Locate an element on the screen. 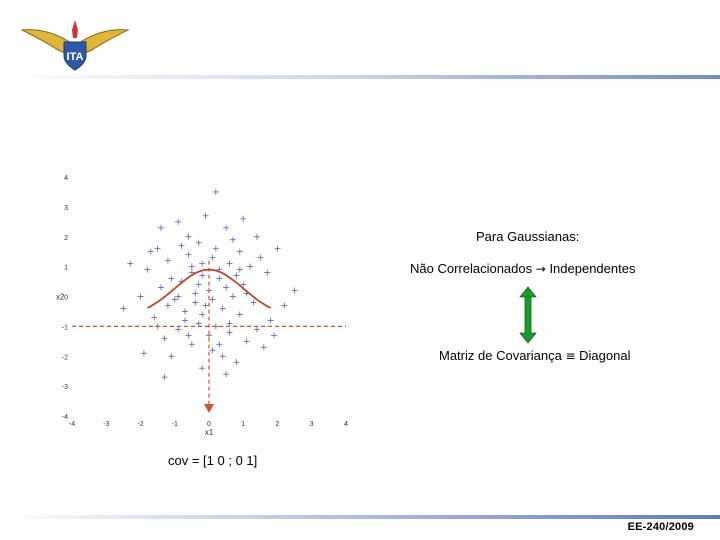 This screenshot has width=720, height=540. ita-logo-icon: ITA is located at coordinates (75, 45).